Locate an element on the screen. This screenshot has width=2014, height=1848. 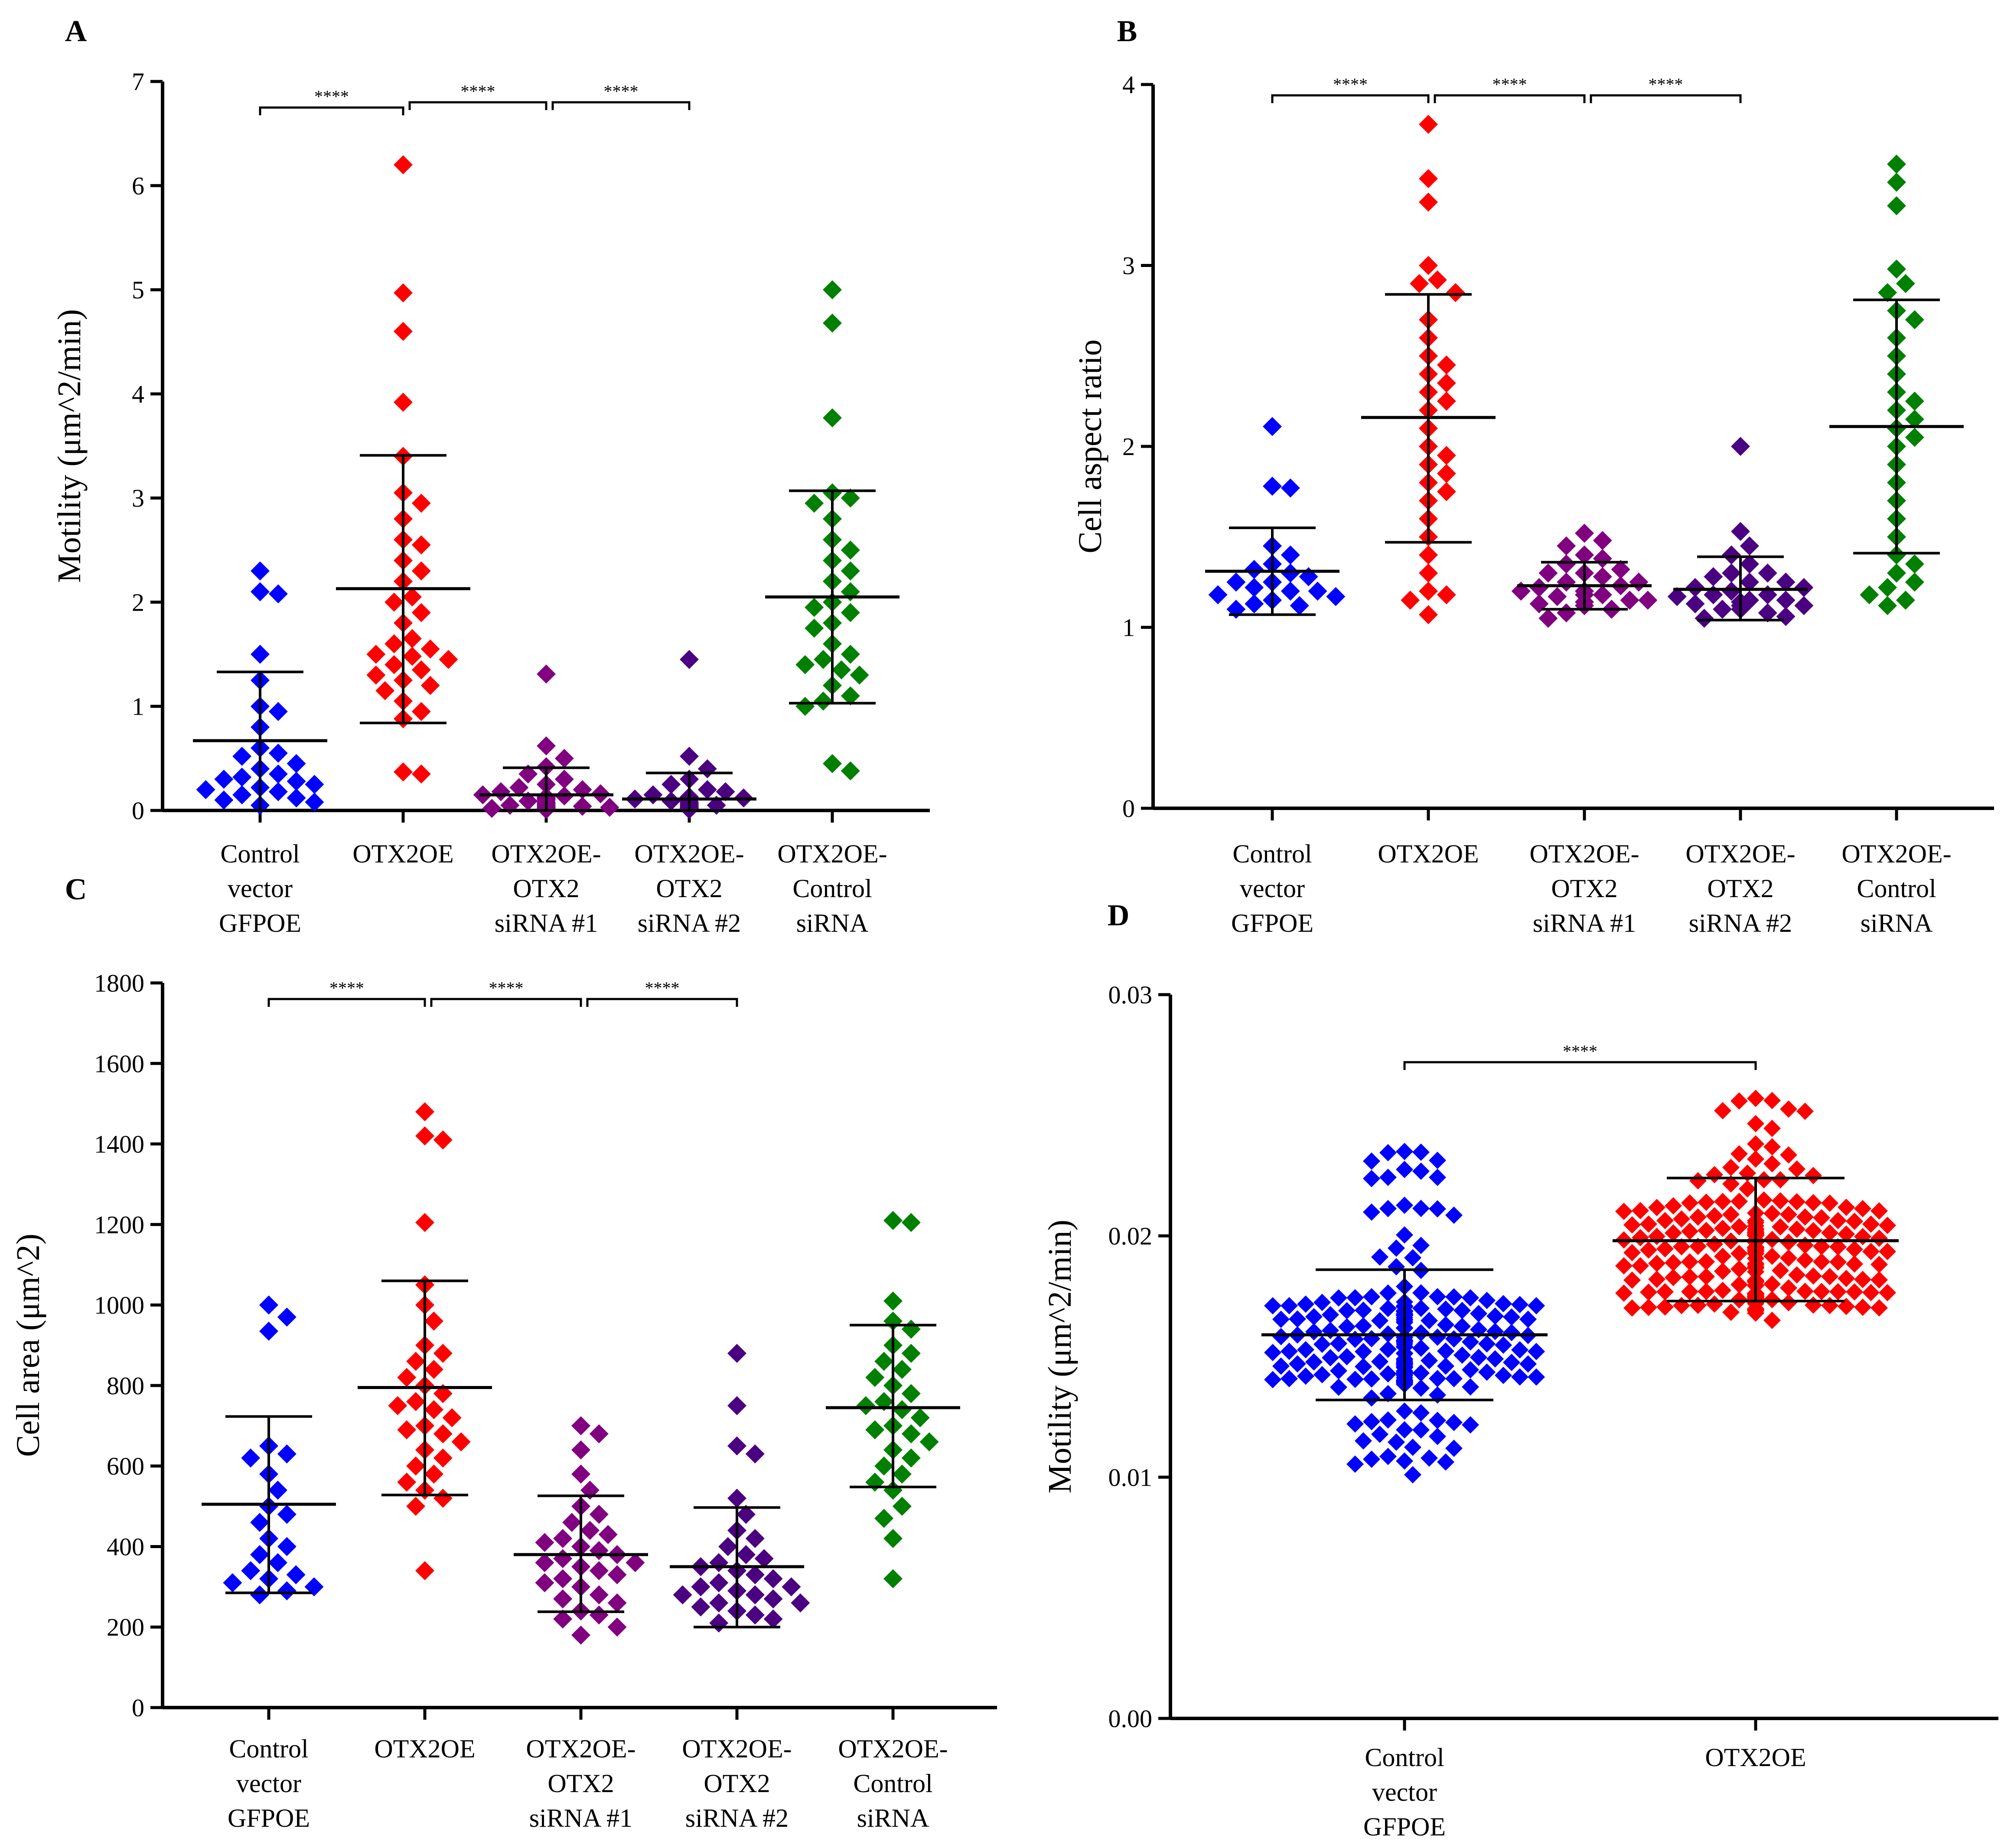
y-tick-label: 4 is located at coordinates (1128, 85).